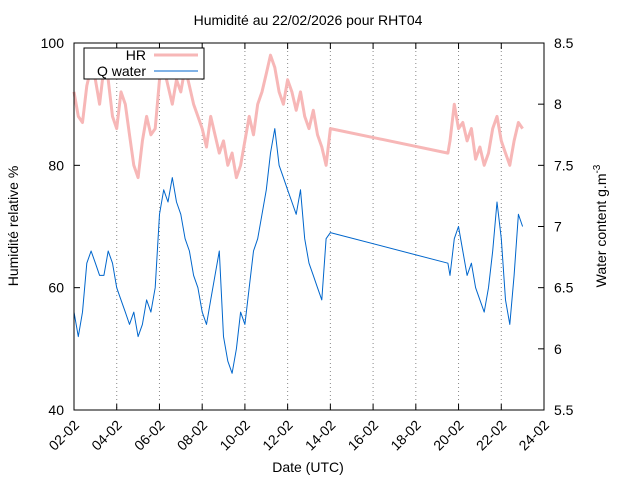 The image size is (640, 480). I want to click on y-left-tick-label: 80, so click(56, 165).